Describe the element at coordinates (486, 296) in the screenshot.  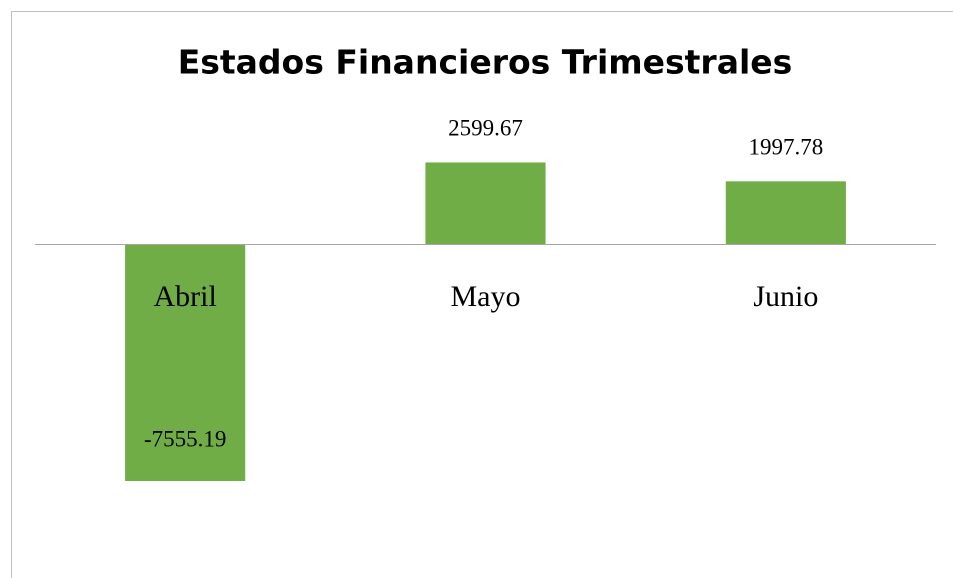
I see `category-label: Mayo` at that location.